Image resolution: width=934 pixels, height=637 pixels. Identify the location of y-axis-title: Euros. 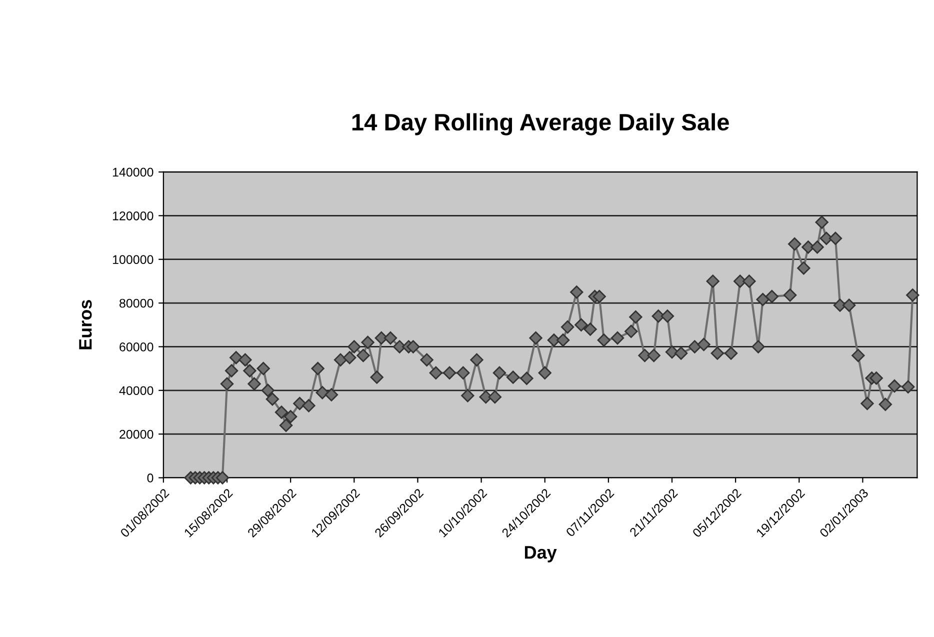
(85, 325).